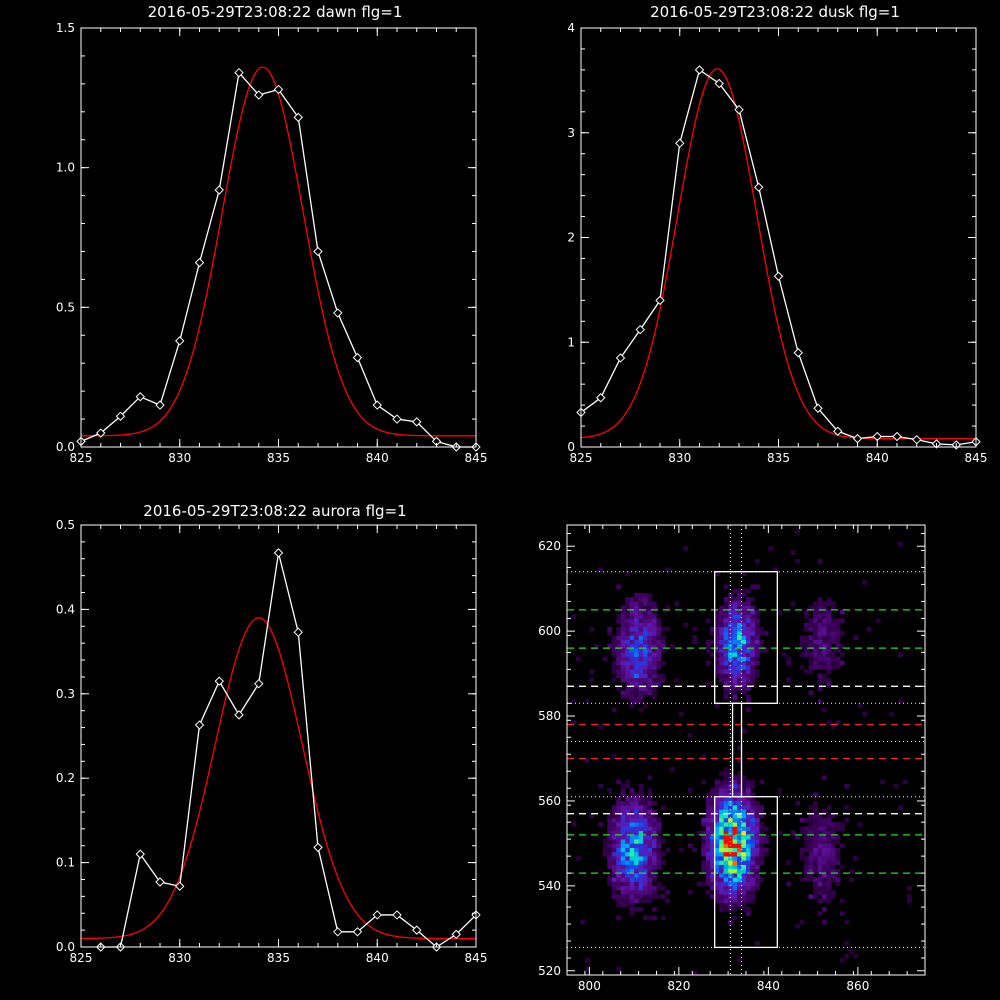 This screenshot has width=1000, height=1000. I want to click on dawn-xtick-label: 845, so click(476, 458).